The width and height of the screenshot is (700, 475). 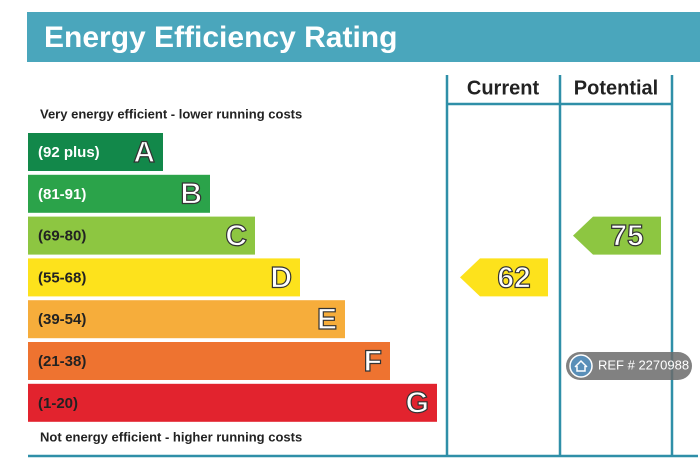 What do you see at coordinates (327, 319) in the screenshot?
I see `band-letter: E` at bounding box center [327, 319].